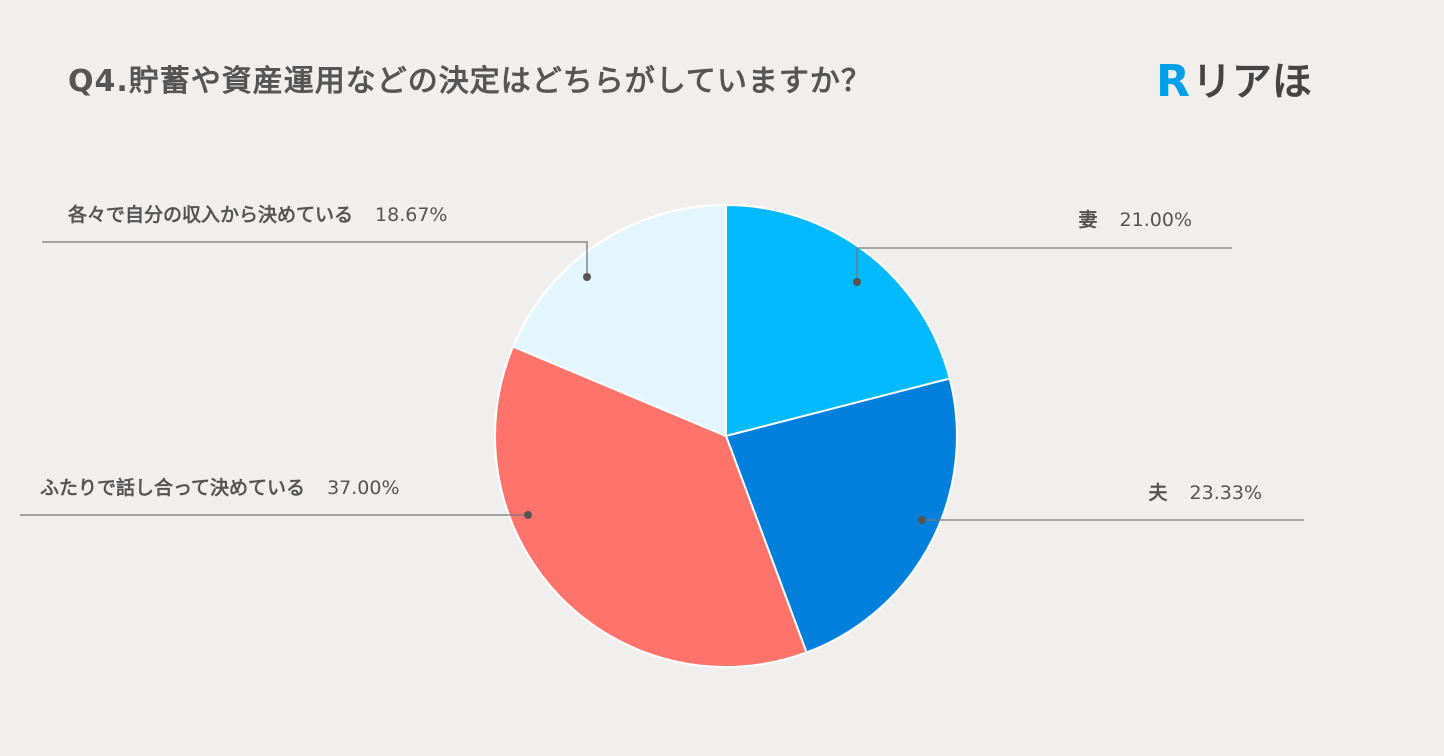  Describe the element at coordinates (470, 81) in the screenshot. I see `chart-title: Q4.貯蓄や資産運用などの決定はどちらがしていますか？` at that location.